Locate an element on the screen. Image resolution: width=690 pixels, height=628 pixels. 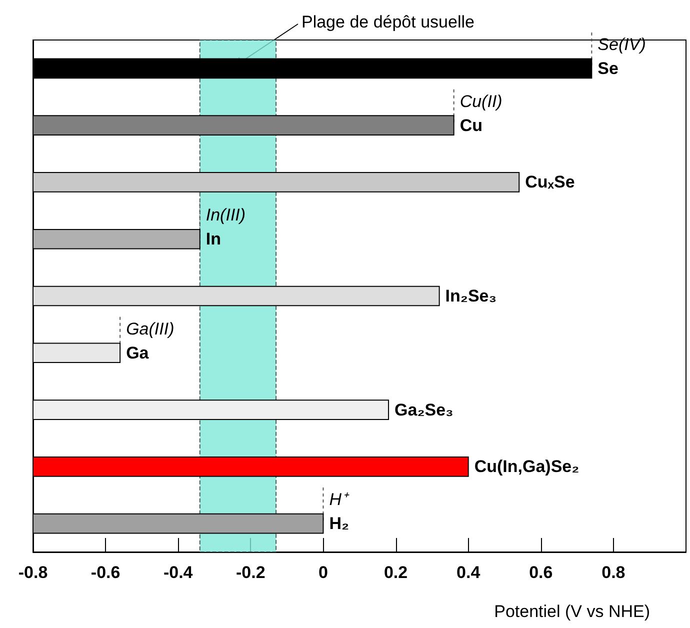
x-tick-label: 0.2 is located at coordinates (396, 572).